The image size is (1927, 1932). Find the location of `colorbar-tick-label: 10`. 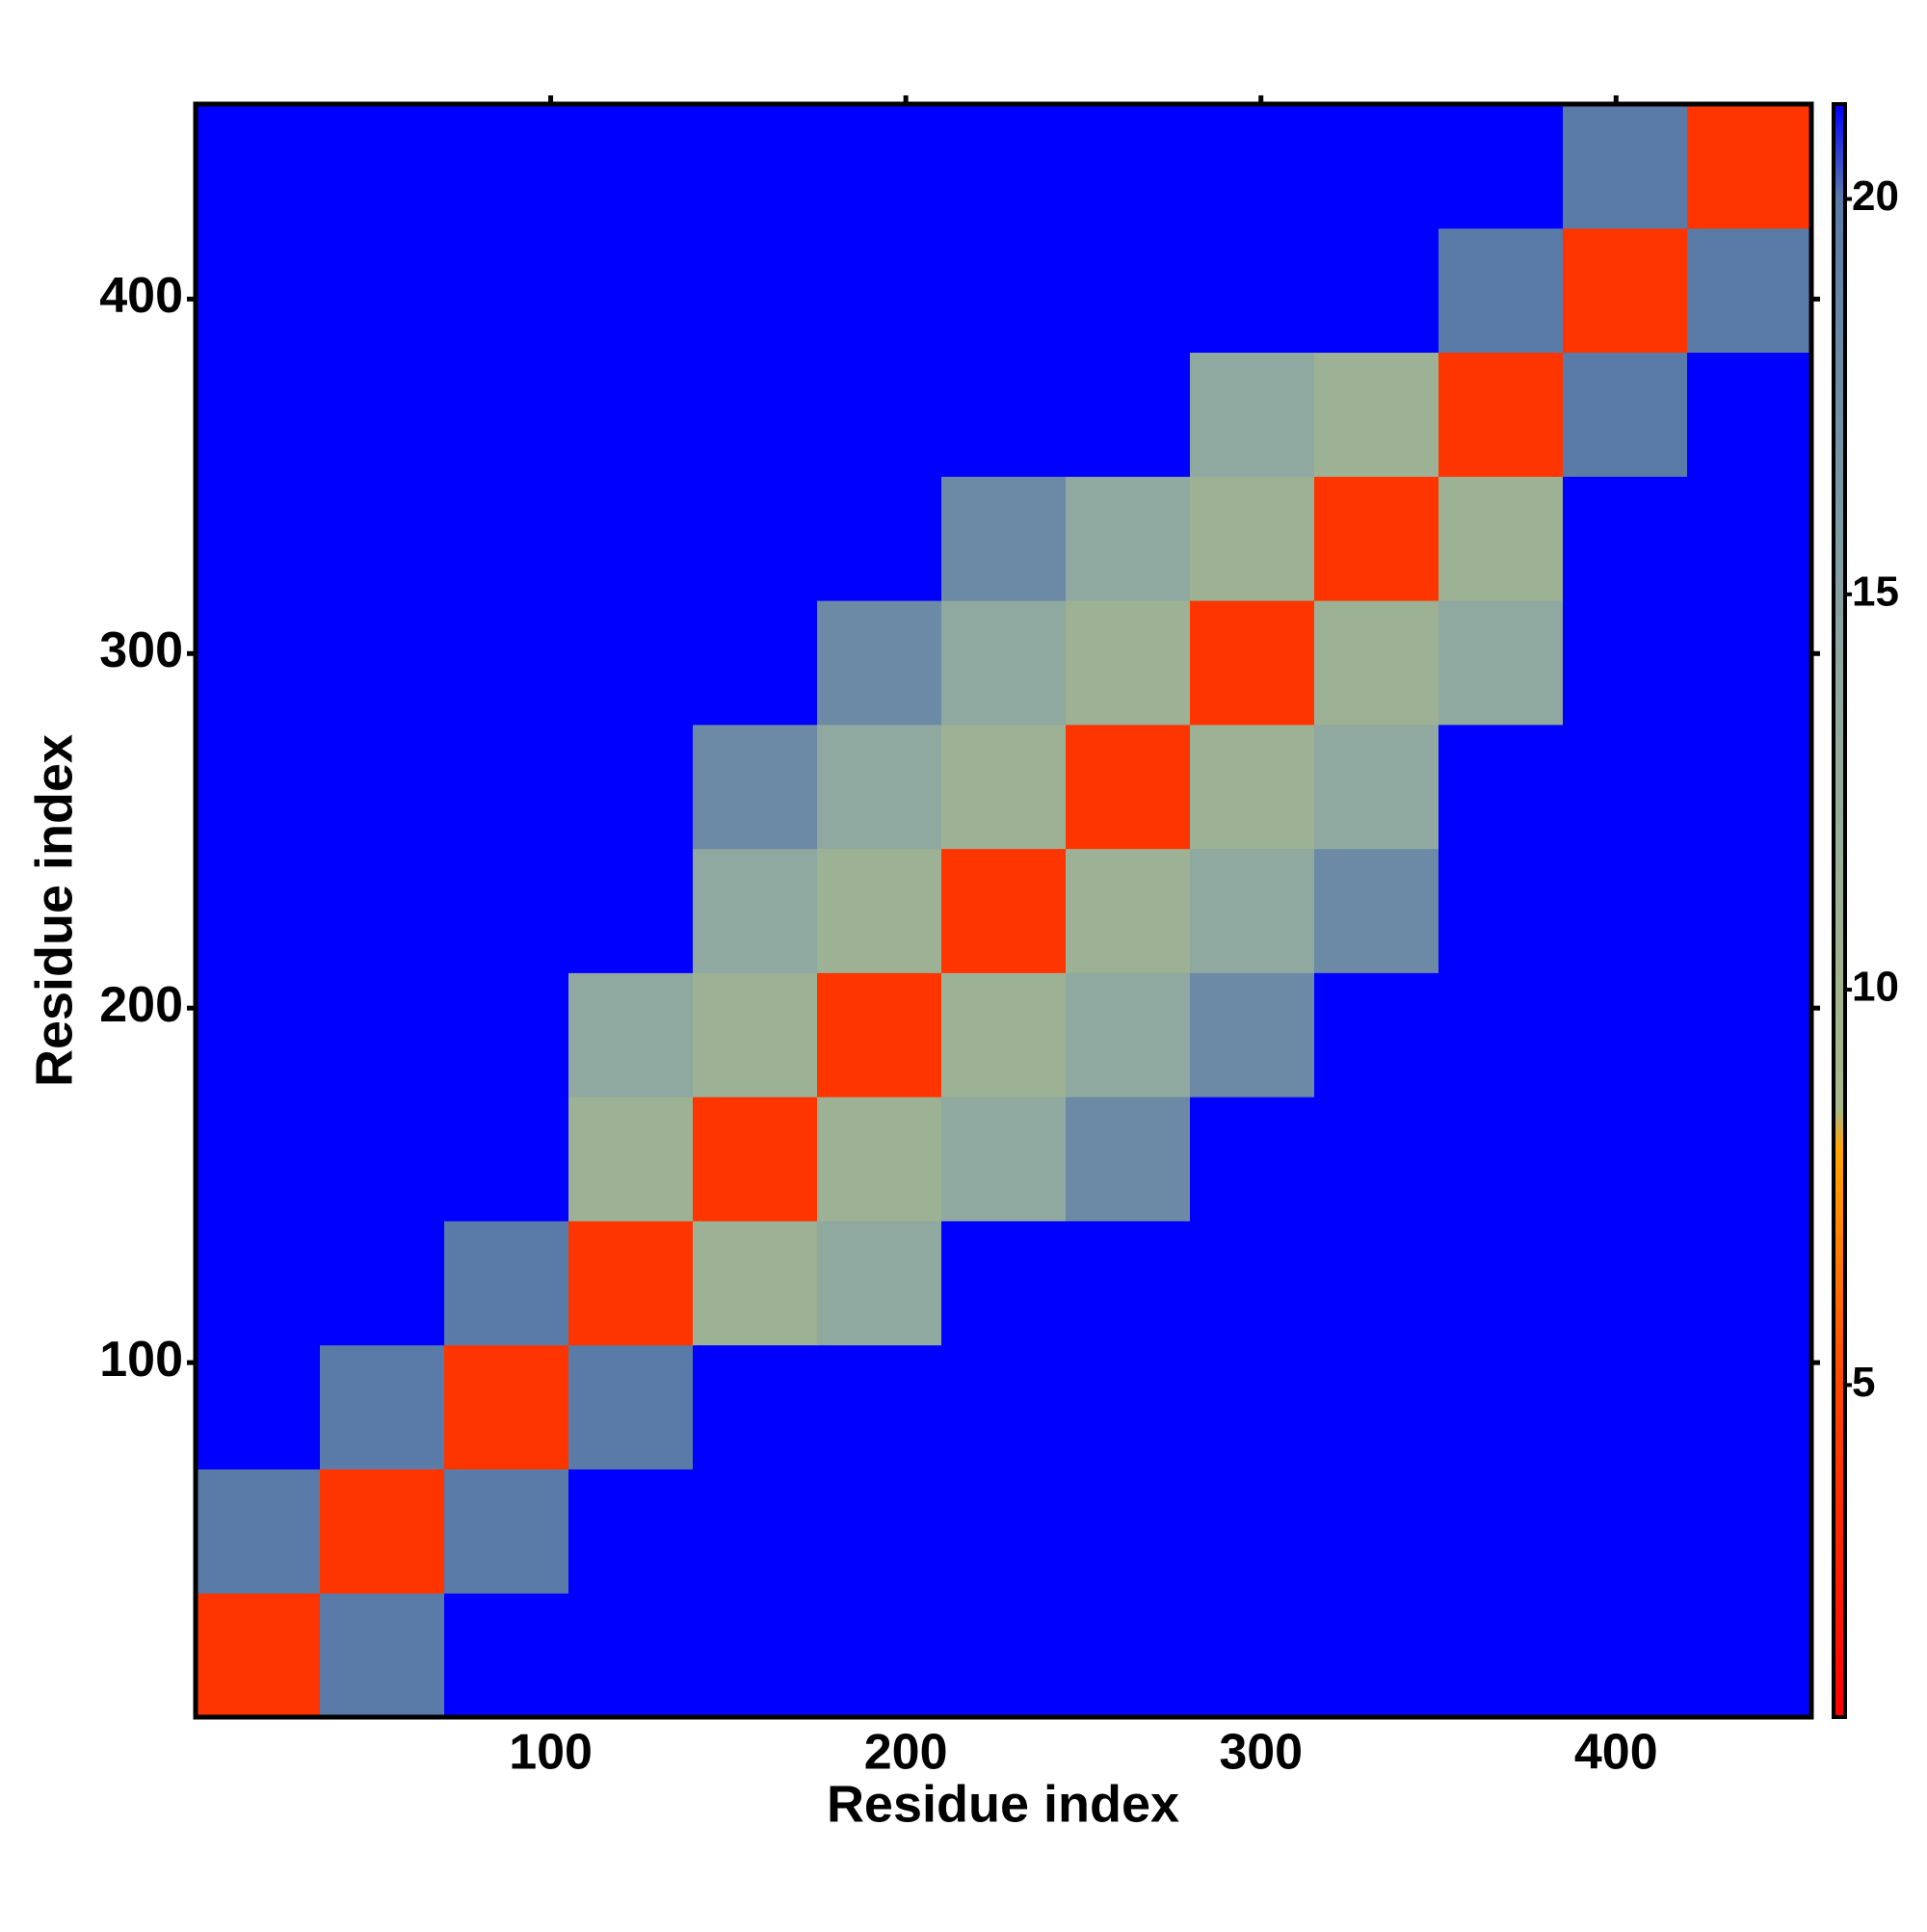

colorbar-tick-label: 10 is located at coordinates (1875, 987).